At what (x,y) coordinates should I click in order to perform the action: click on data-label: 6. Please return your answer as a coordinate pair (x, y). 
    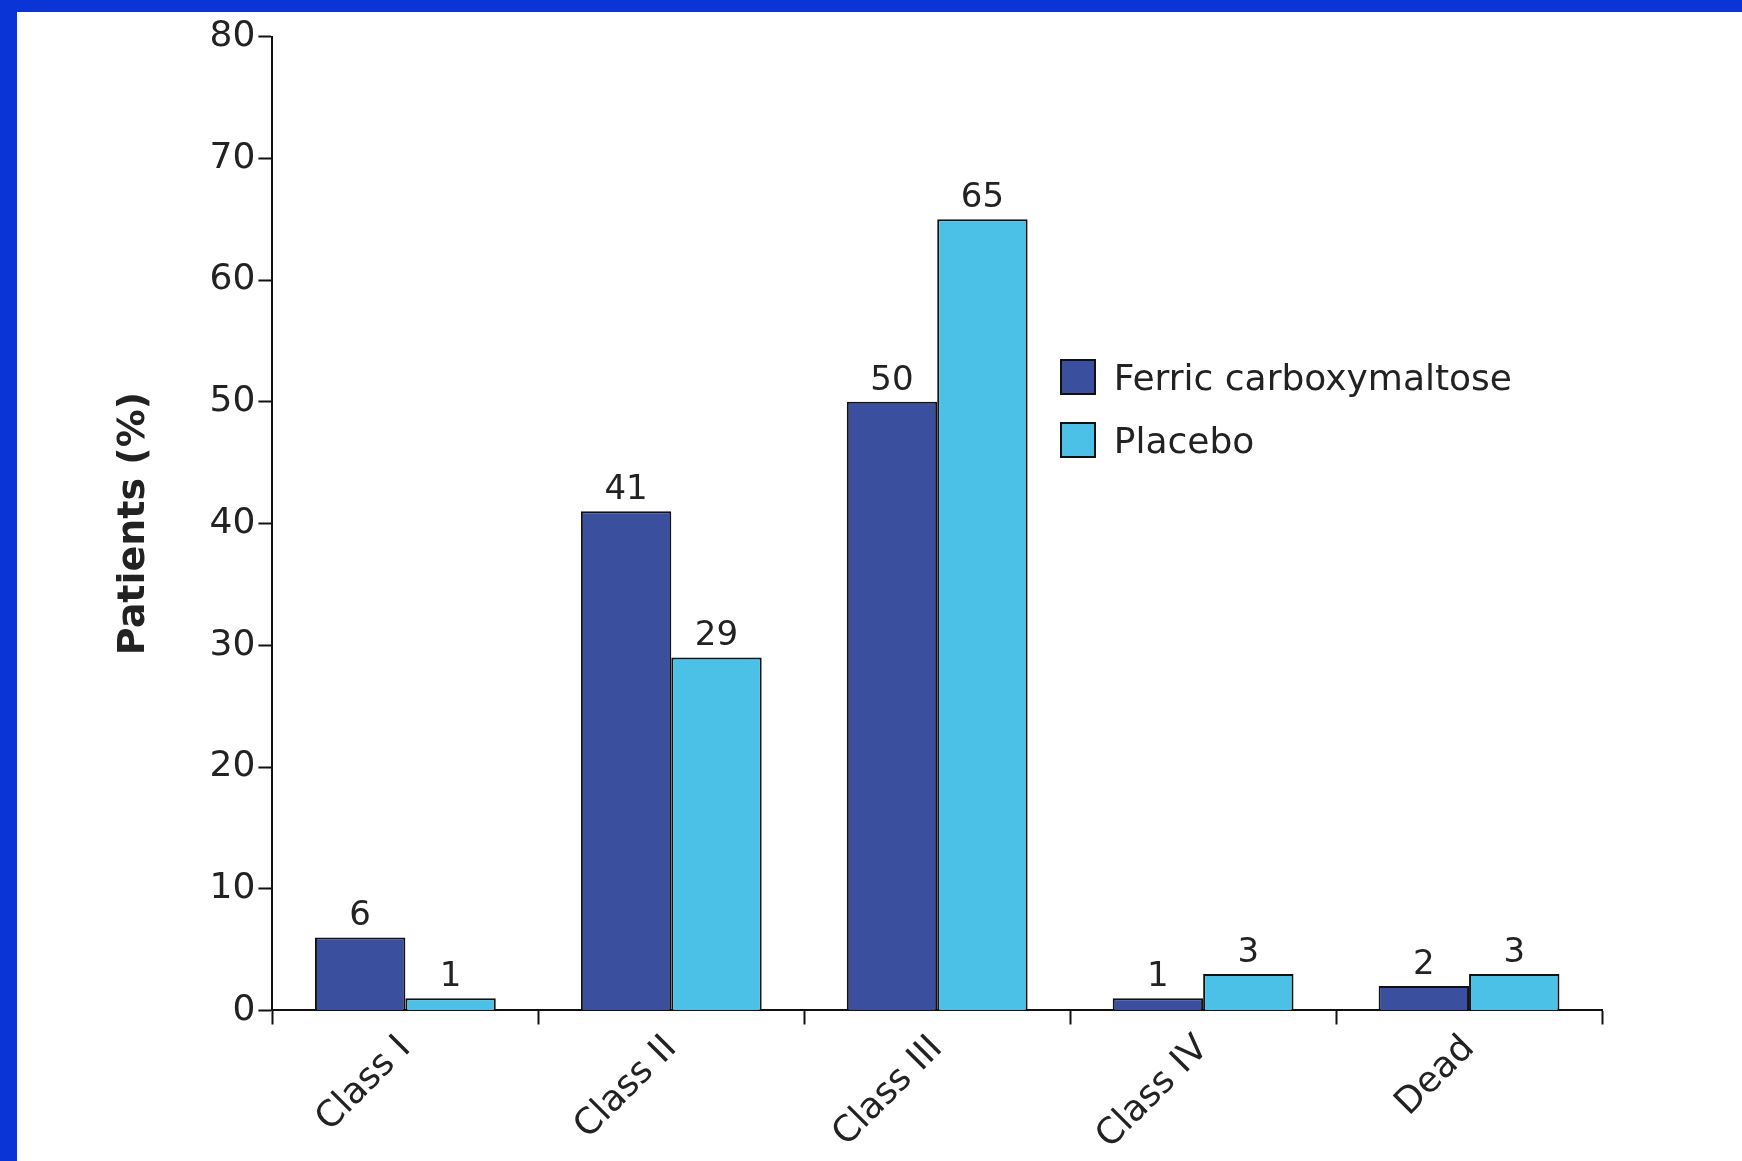
    Looking at the image, I should click on (360, 913).